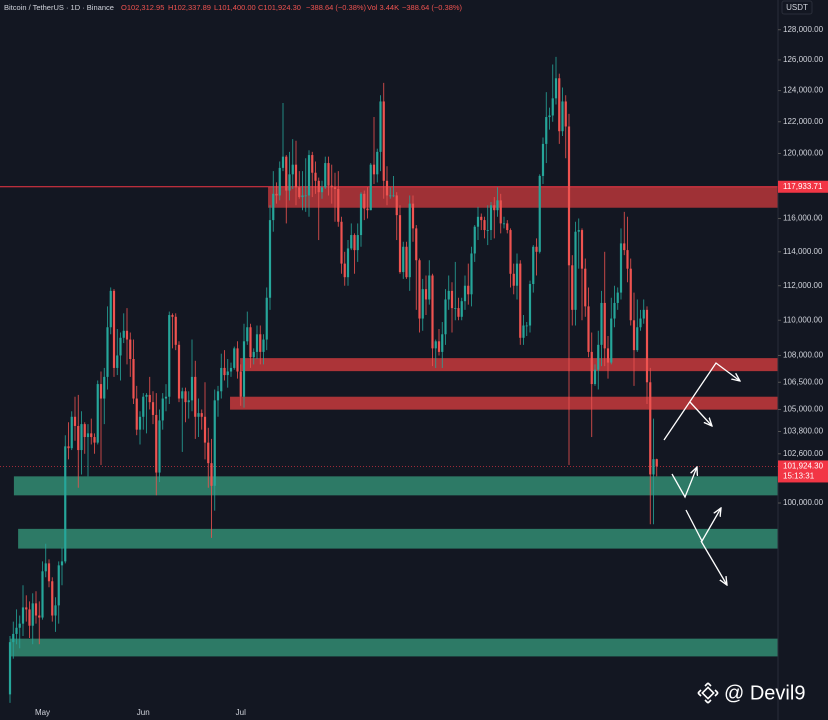 The height and width of the screenshot is (720, 828). I want to click on y-tick-label: 112,000.00, so click(803, 285).